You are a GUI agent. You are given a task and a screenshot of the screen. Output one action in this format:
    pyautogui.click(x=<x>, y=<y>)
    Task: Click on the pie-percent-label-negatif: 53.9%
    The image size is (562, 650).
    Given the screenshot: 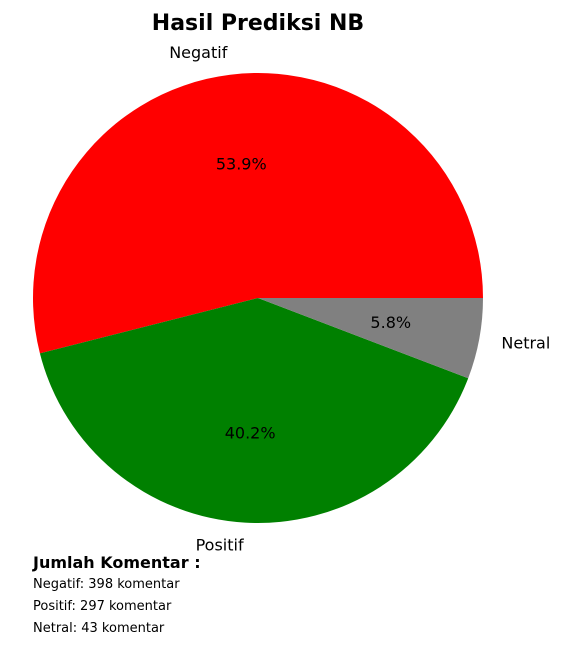 What is the action you would take?
    pyautogui.click(x=241, y=164)
    